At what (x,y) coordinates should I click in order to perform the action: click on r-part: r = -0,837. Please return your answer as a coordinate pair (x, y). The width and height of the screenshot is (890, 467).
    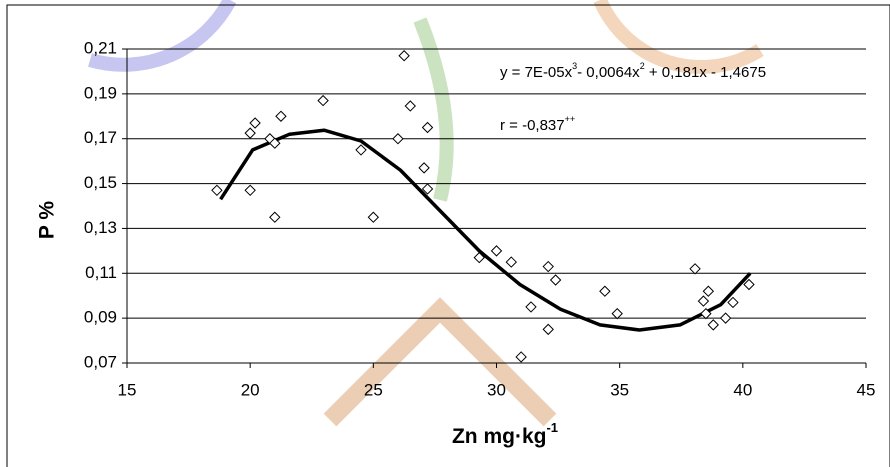
    Looking at the image, I should click on (532, 125).